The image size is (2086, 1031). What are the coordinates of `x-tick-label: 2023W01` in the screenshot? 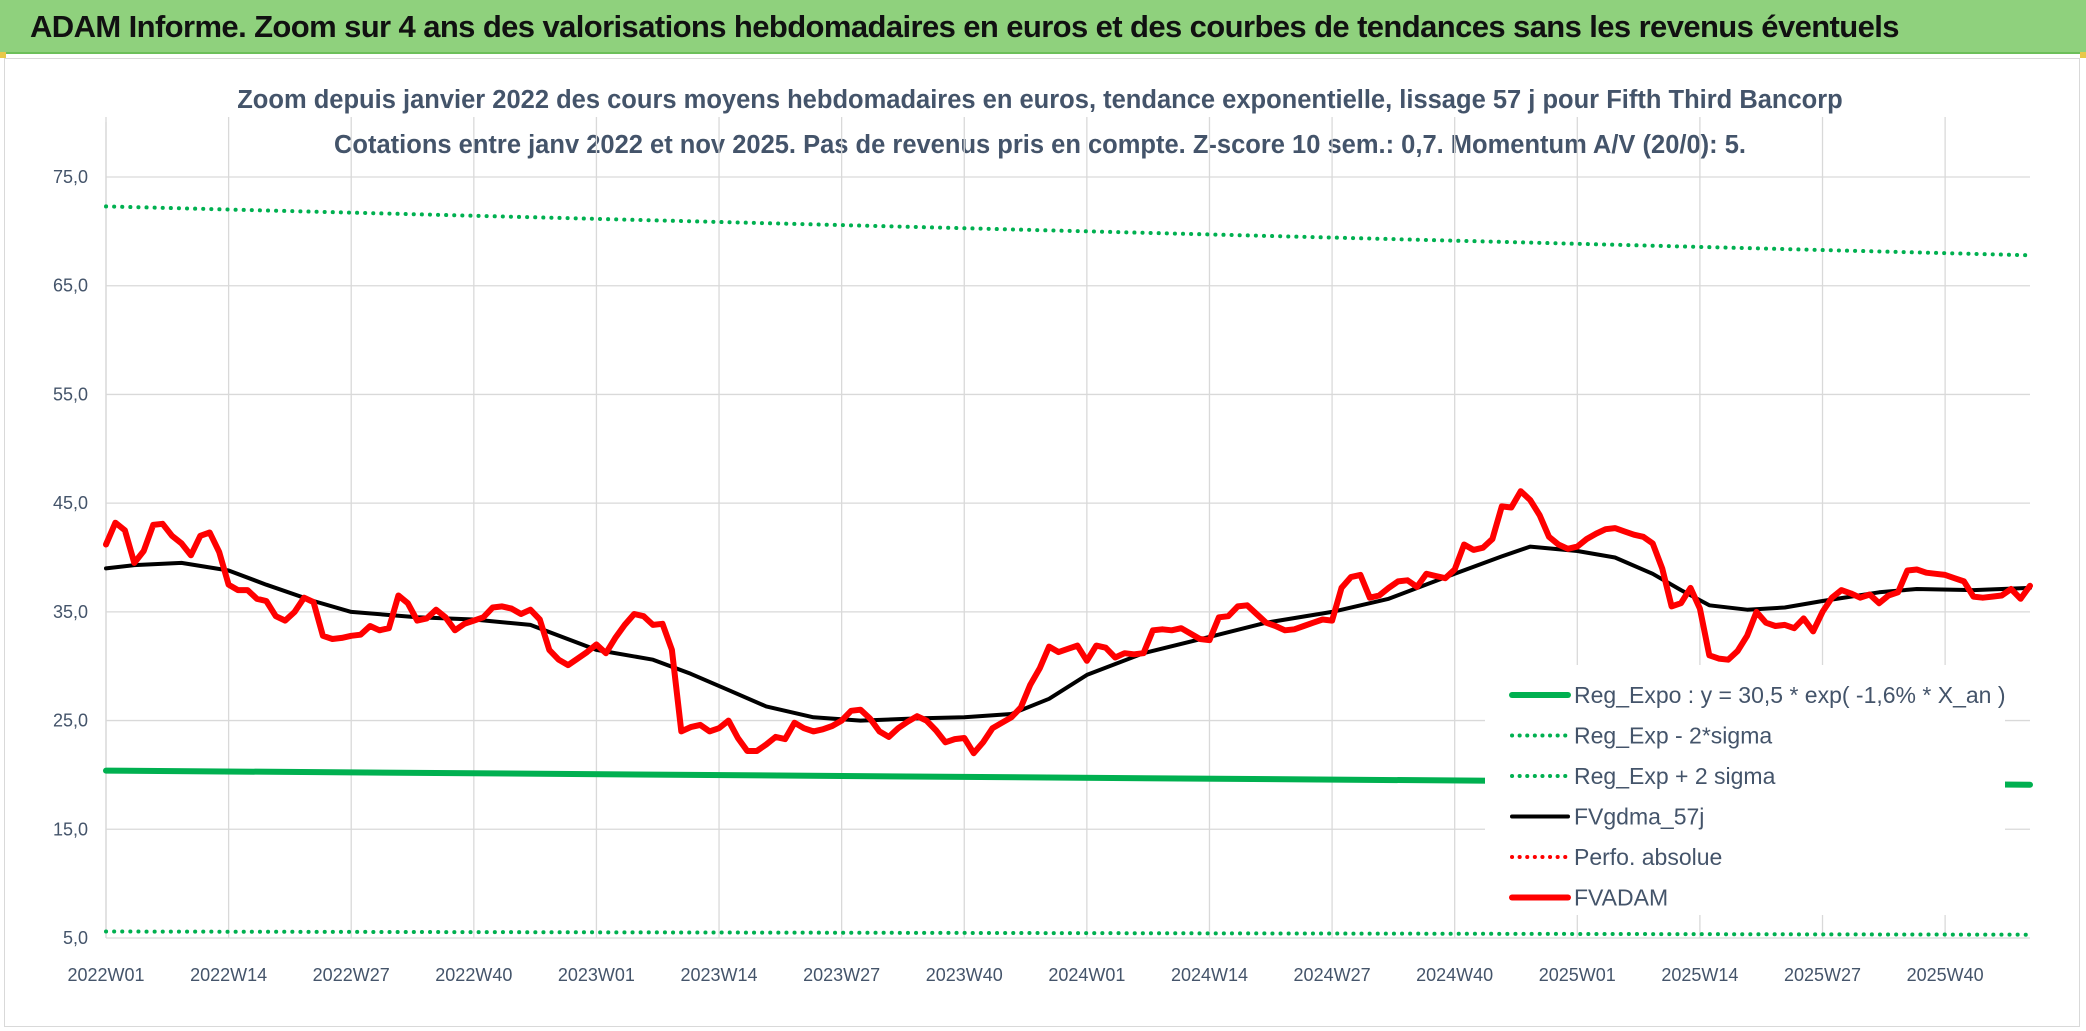 It's located at (596, 975).